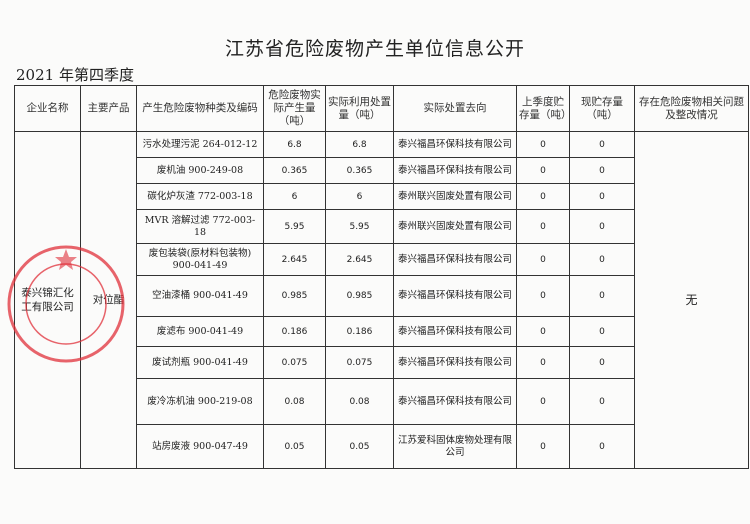  What do you see at coordinates (359, 446) in the screenshot?
I see `disposed-amount-cell: 0.05` at bounding box center [359, 446].